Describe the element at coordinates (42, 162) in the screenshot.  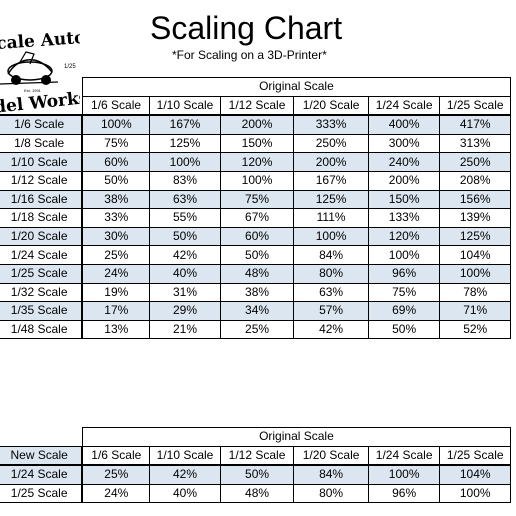
I see `row-label: 1/10 Scale` at that location.